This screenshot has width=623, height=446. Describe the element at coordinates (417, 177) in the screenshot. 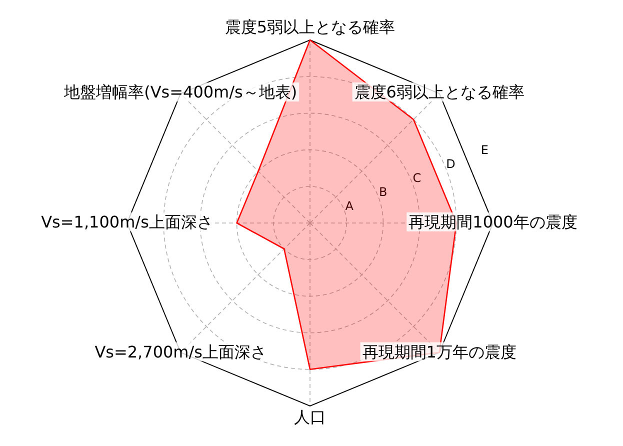

I see `y-tick-label: C` at that location.